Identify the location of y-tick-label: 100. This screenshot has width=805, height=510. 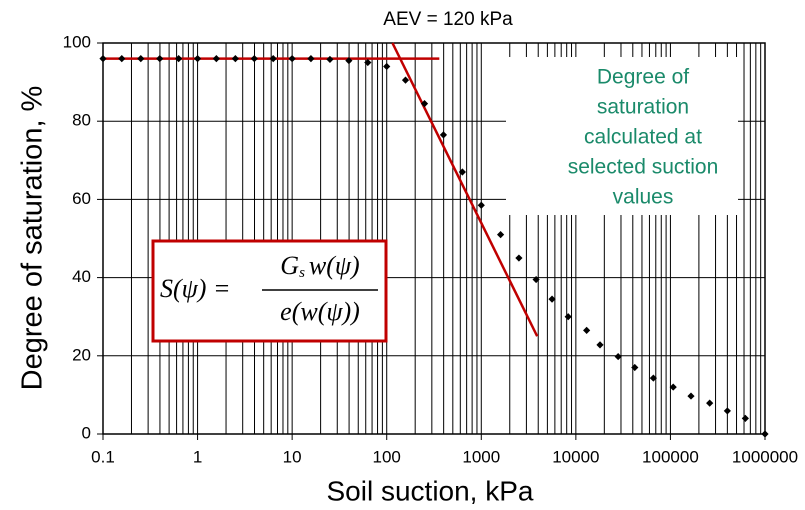
(77, 41).